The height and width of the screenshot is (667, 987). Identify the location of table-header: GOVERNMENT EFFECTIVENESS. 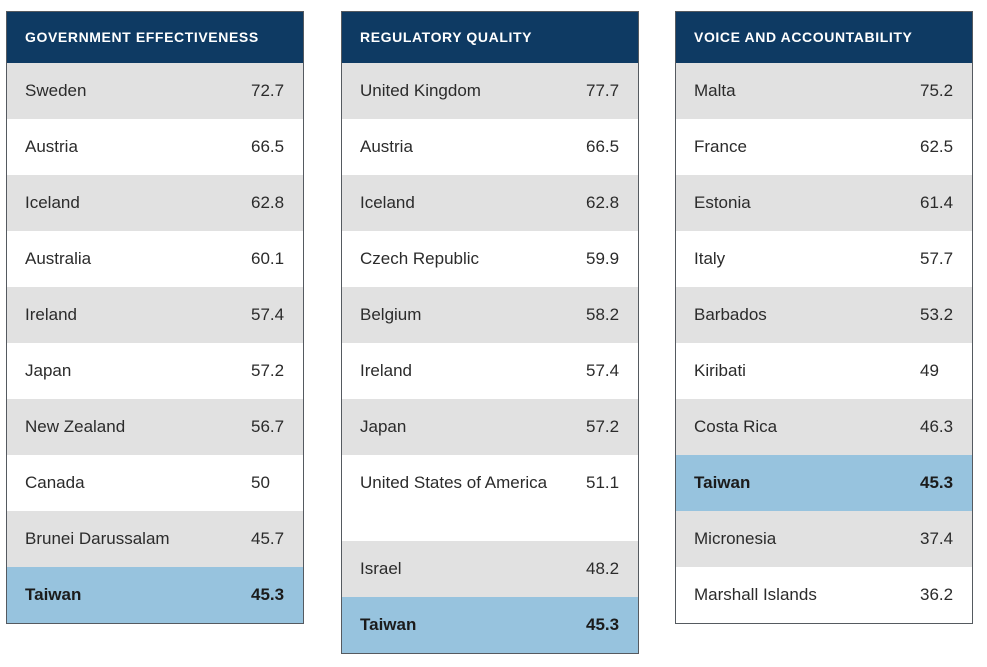
(155, 37).